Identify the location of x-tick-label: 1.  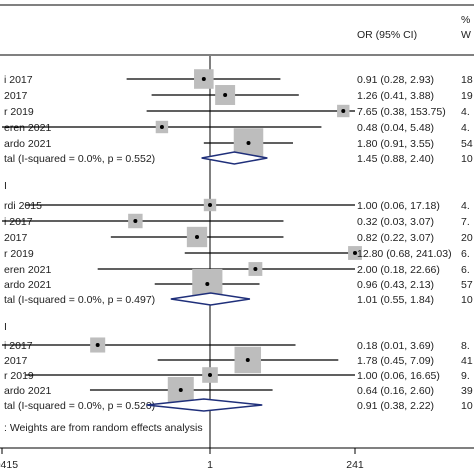
(210, 465).